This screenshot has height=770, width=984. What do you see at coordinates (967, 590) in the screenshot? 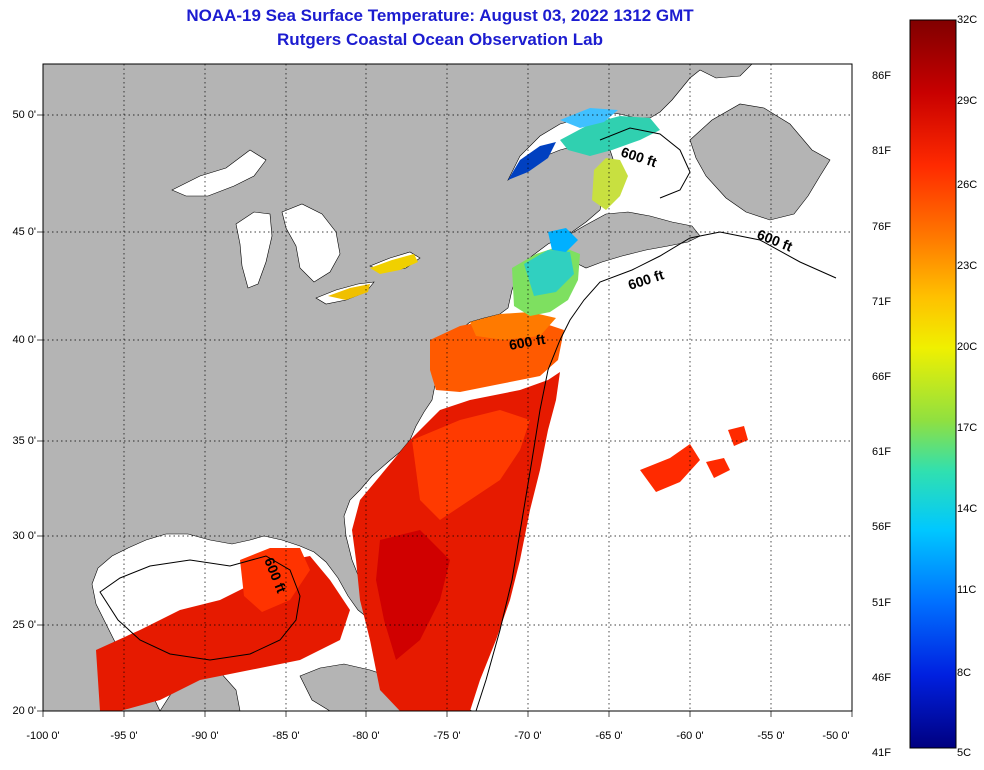
I see `colorbar-c-label: 11C` at bounding box center [967, 590].